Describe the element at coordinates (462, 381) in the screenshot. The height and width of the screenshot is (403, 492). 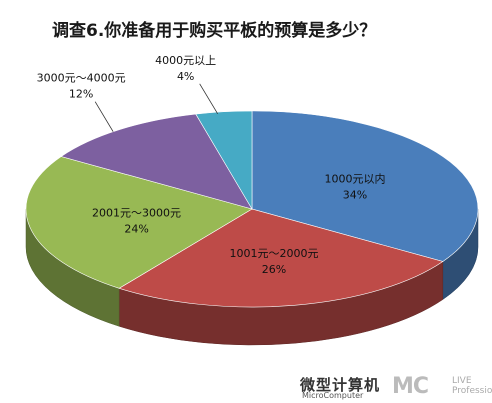
I see `watermark-sub-top: LIVE` at that location.